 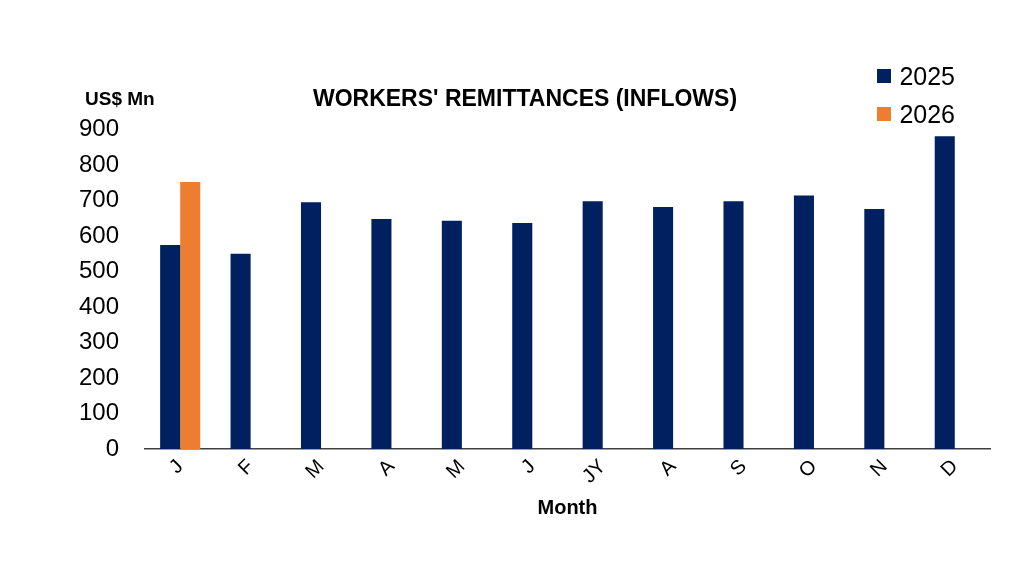 I want to click on y-tick-label: 800, so click(x=98, y=163).